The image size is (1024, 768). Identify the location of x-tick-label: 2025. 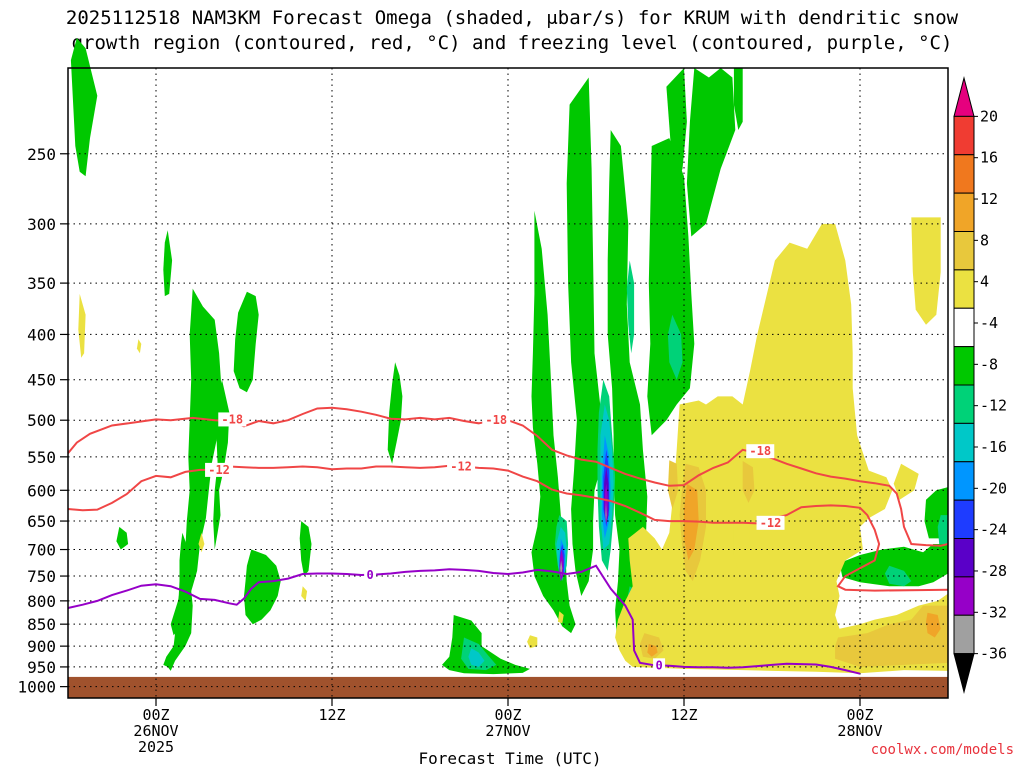
(156, 747).